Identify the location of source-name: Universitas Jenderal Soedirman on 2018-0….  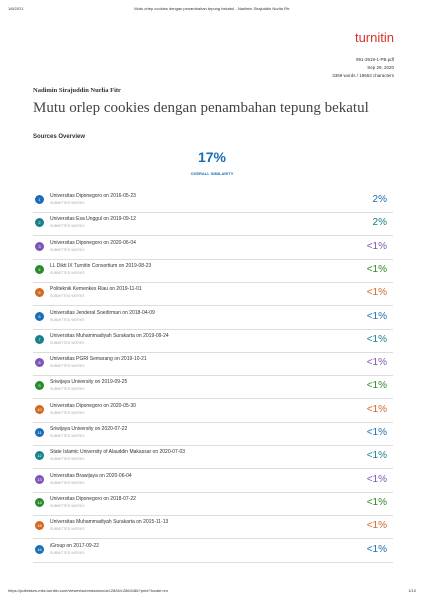
(102, 312).